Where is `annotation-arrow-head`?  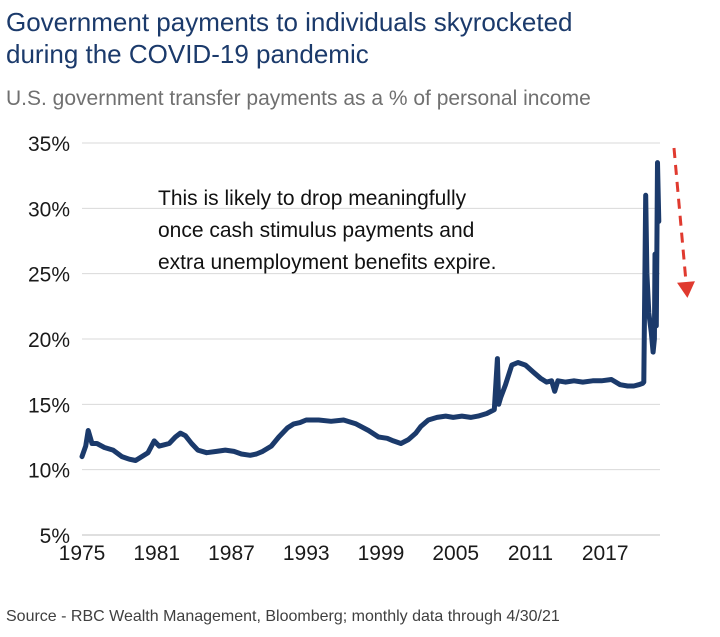
annotation-arrow-head is located at coordinates (686, 289).